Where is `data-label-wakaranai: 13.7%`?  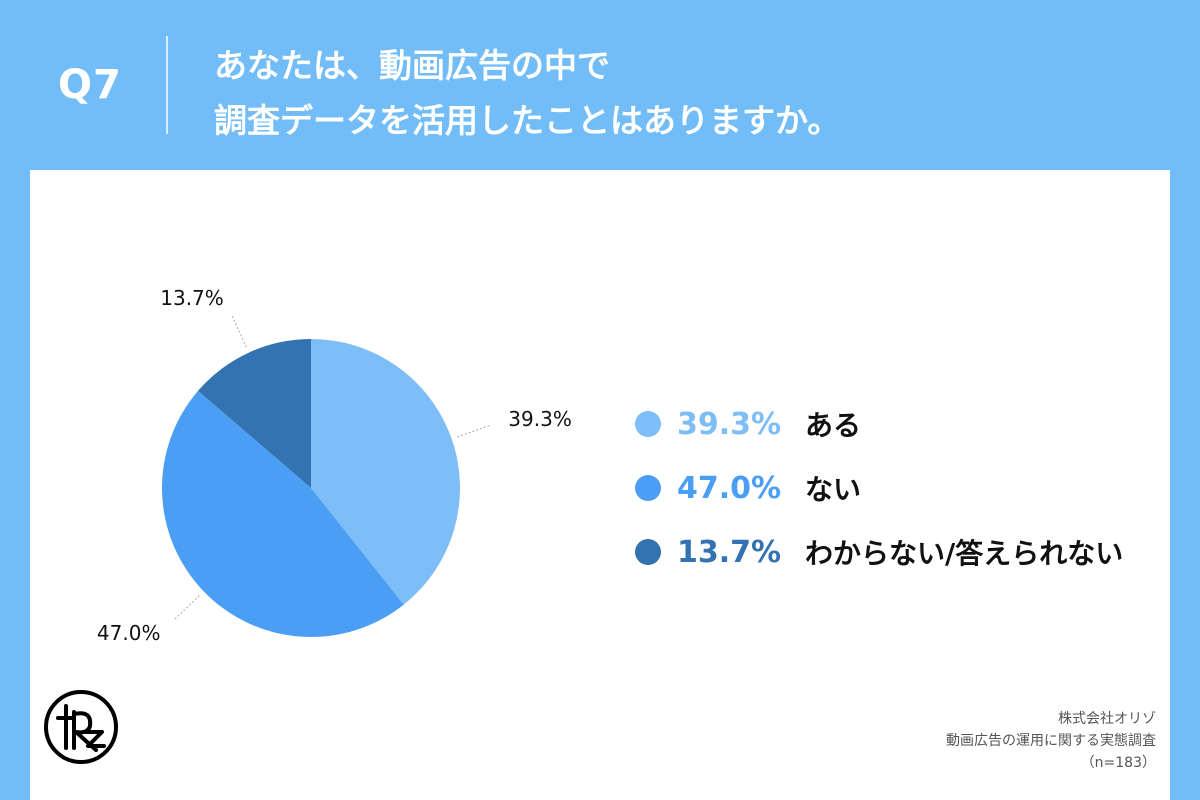
data-label-wakaranai: 13.7% is located at coordinates (192, 298).